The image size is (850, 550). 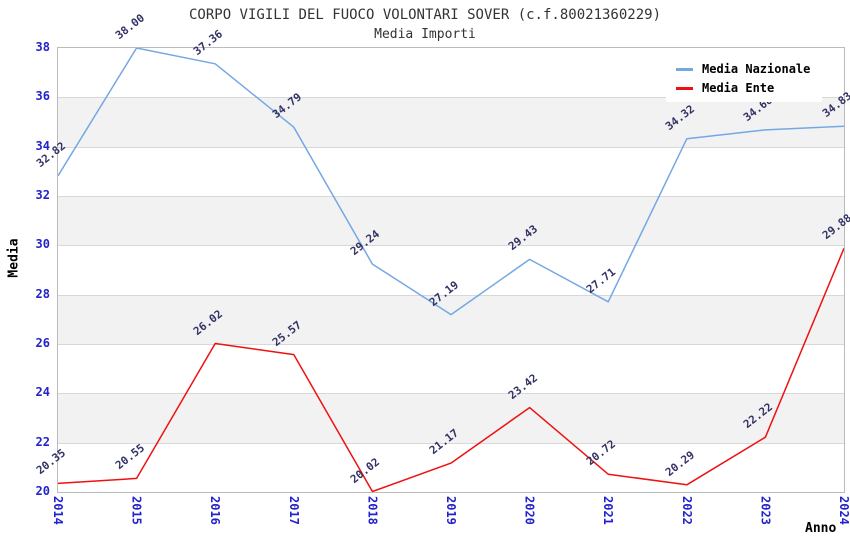 What do you see at coordinates (42, 343) in the screenshot?
I see `y-tick-label: 26` at bounding box center [42, 343].